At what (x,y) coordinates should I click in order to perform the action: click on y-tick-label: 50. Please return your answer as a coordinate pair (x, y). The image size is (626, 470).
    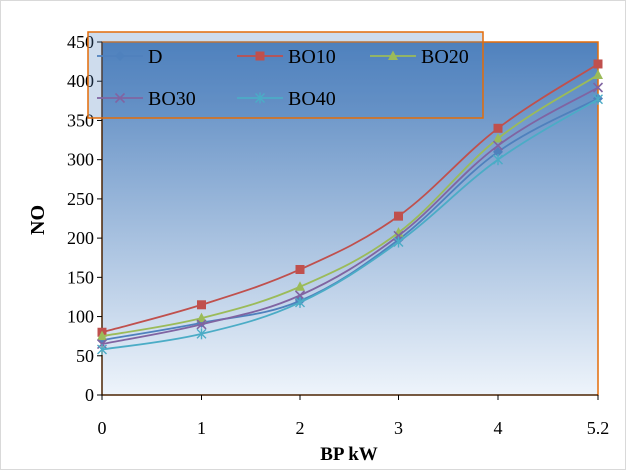
    Looking at the image, I should click on (85, 356).